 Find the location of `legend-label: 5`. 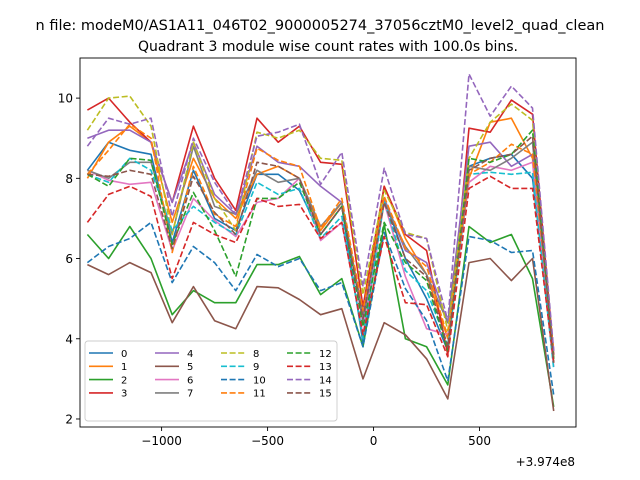

legend-label: 5 is located at coordinates (190, 367).